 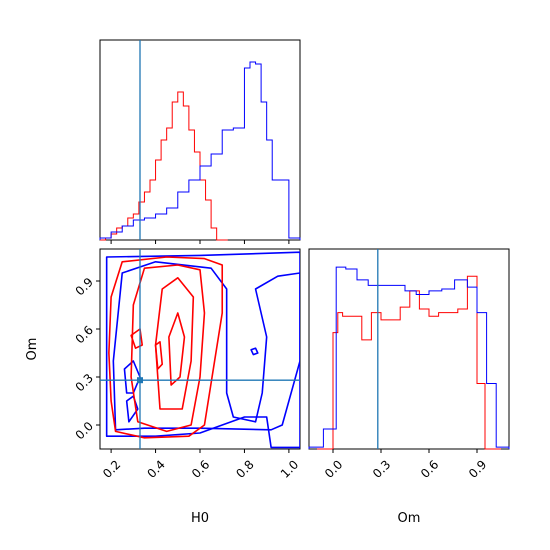 I want to click on hist-h0-marks, so click(x=200, y=140).